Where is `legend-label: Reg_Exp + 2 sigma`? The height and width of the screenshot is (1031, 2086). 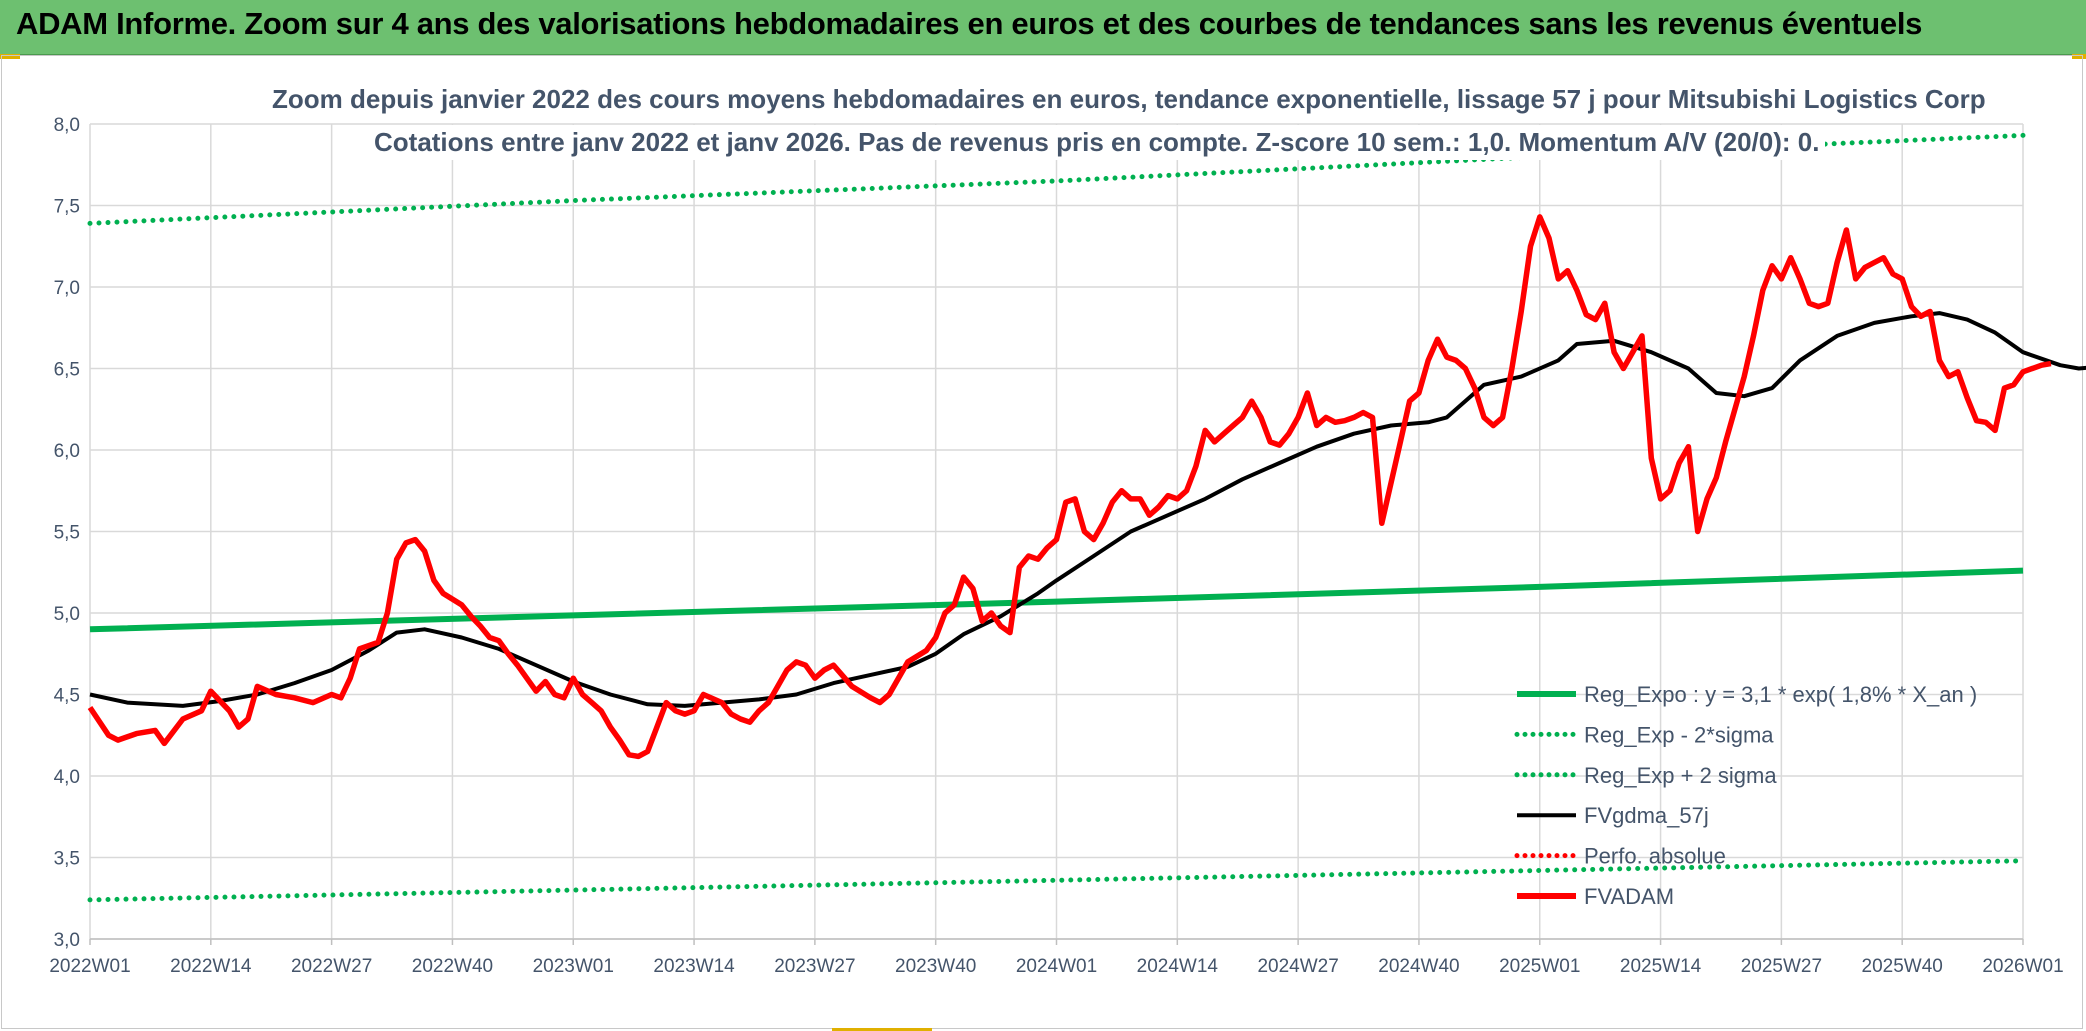
legend-label: Reg_Exp + 2 sigma is located at coordinates (1680, 775).